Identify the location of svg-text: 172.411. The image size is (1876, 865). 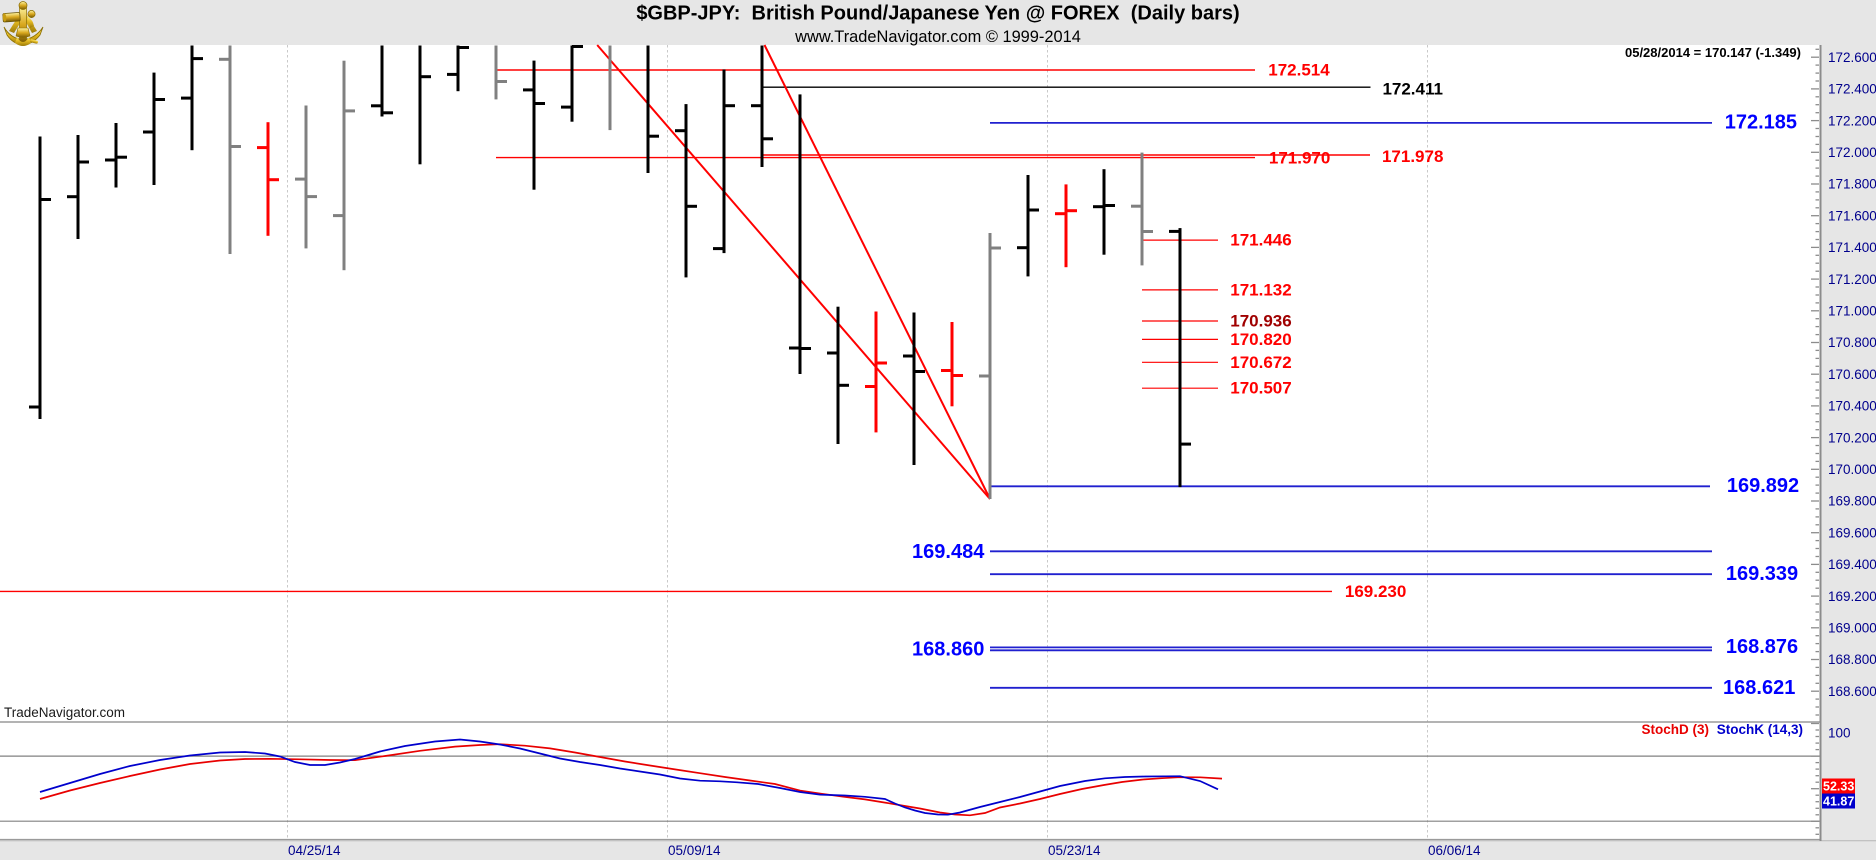
(1412, 88).